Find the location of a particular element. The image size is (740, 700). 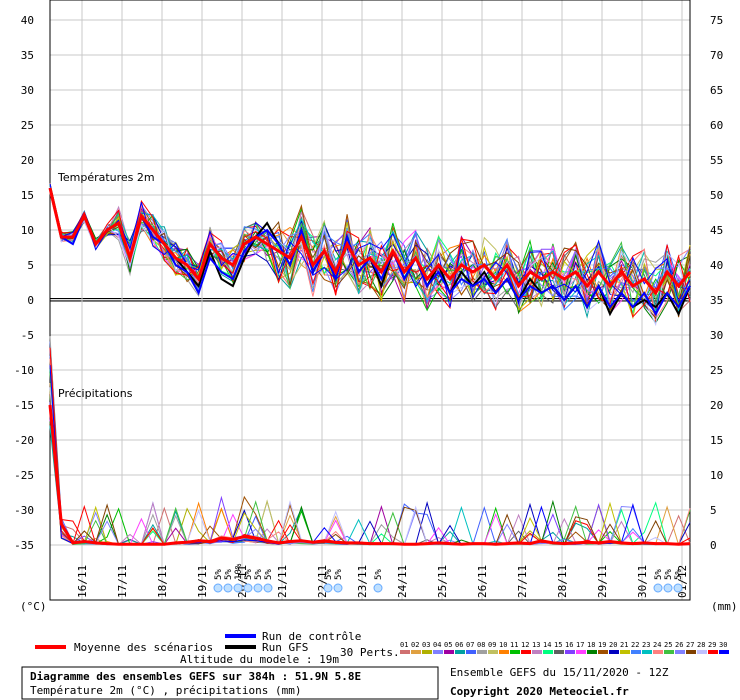

title-box is located at coordinates (230, 683).